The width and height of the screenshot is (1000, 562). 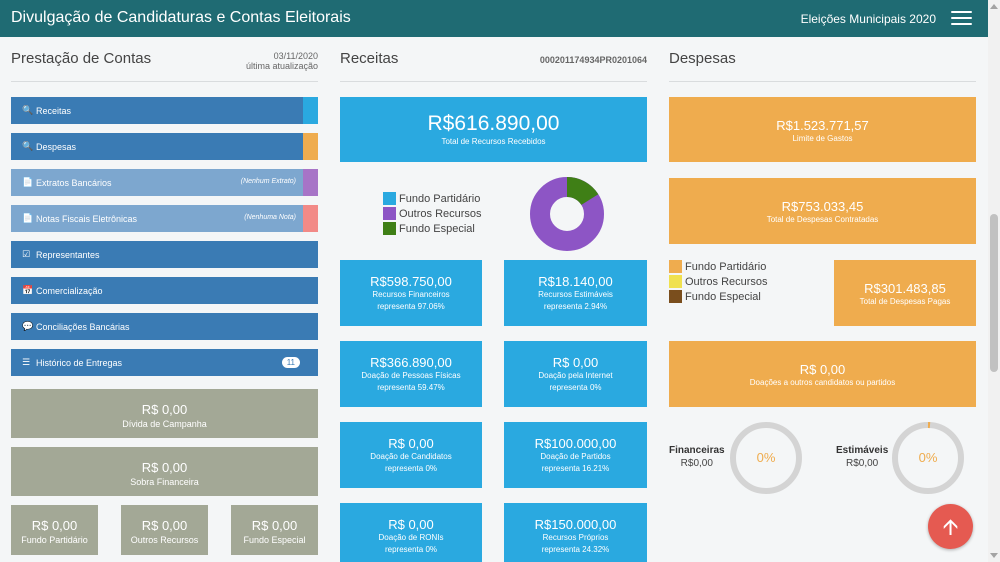 I want to click on estimaveis-pct: 0%, so click(x=928, y=457).